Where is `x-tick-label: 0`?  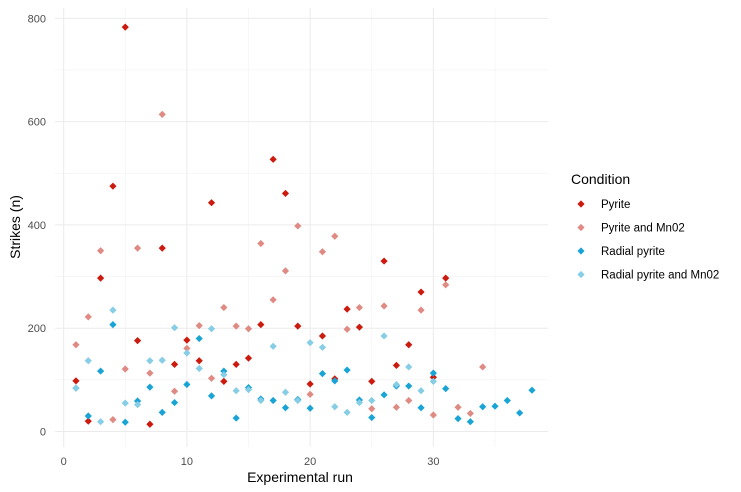 x-tick-label: 0 is located at coordinates (64, 462).